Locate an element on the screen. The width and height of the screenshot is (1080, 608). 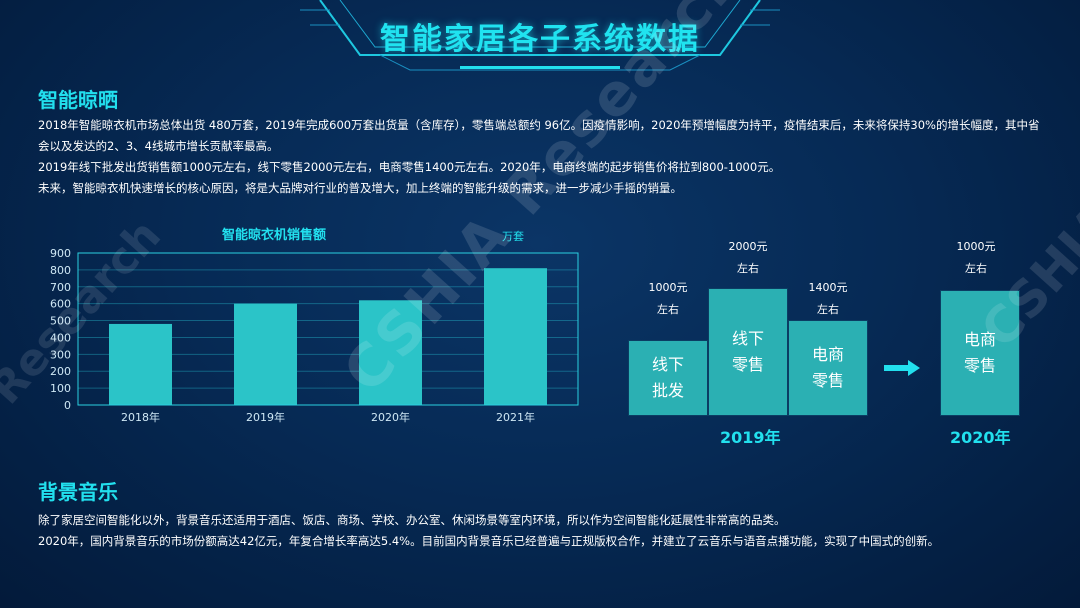
chart-title: 智能晾衣机销售额 is located at coordinates (274, 235).